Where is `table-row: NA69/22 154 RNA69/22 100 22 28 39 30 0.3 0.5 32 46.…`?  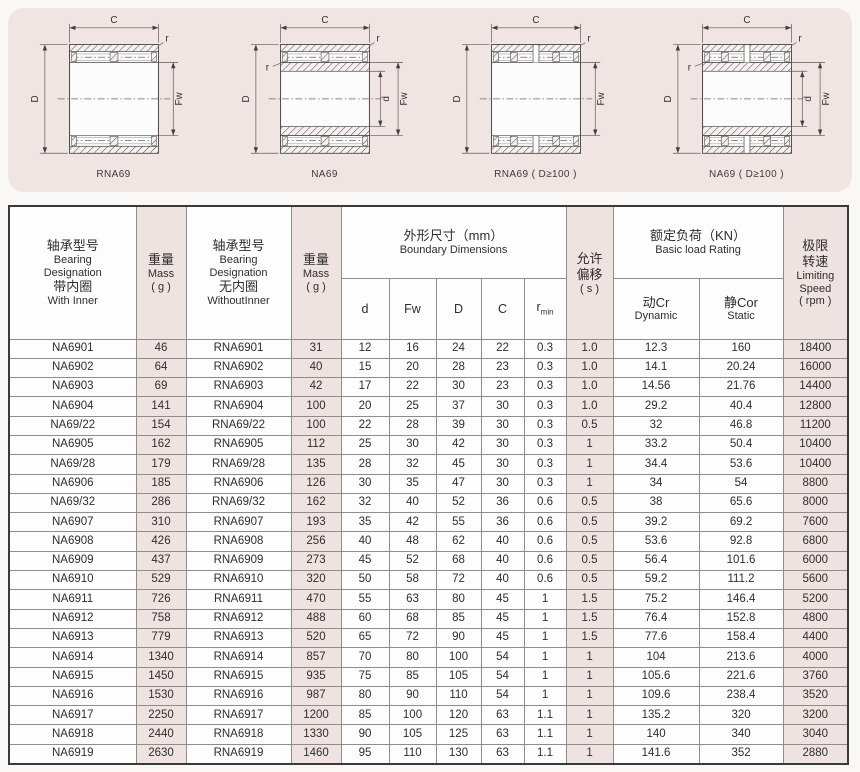 table-row: NA69/22 154 RNA69/22 100 22 28 39 30 0.3 0.5 32 46.… is located at coordinates (428, 425).